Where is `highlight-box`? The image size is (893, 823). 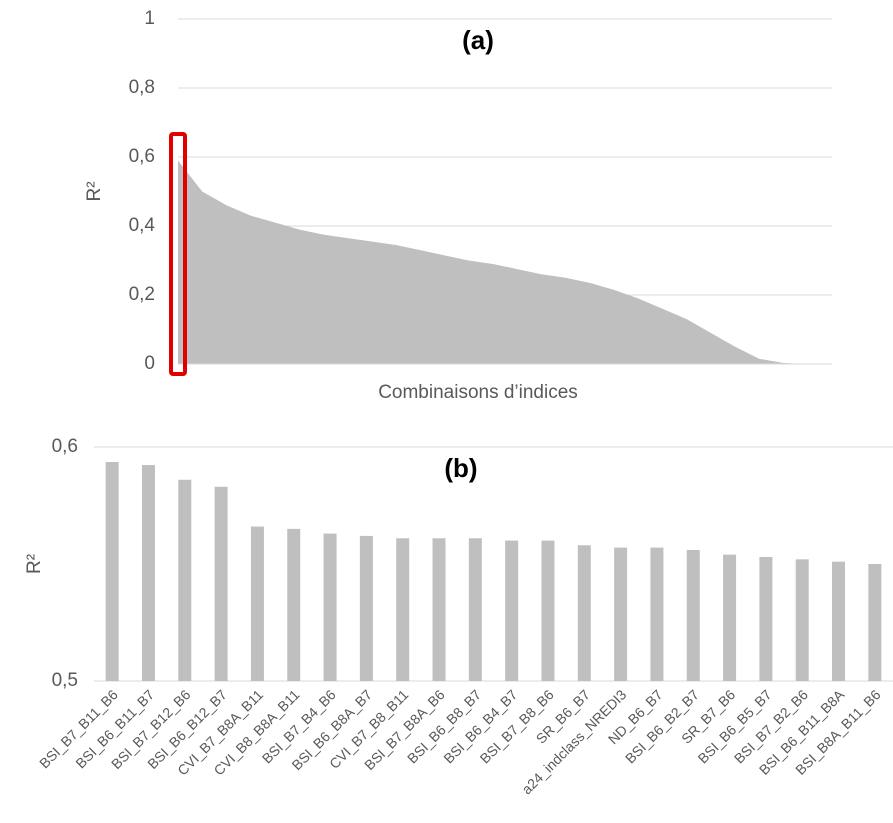 highlight-box is located at coordinates (178, 254).